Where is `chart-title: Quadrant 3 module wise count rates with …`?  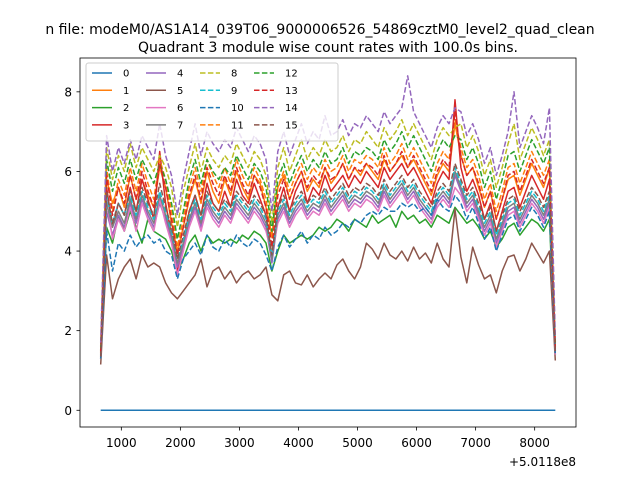
chart-title: Quadrant 3 module wise count rates with … is located at coordinates (328, 48).